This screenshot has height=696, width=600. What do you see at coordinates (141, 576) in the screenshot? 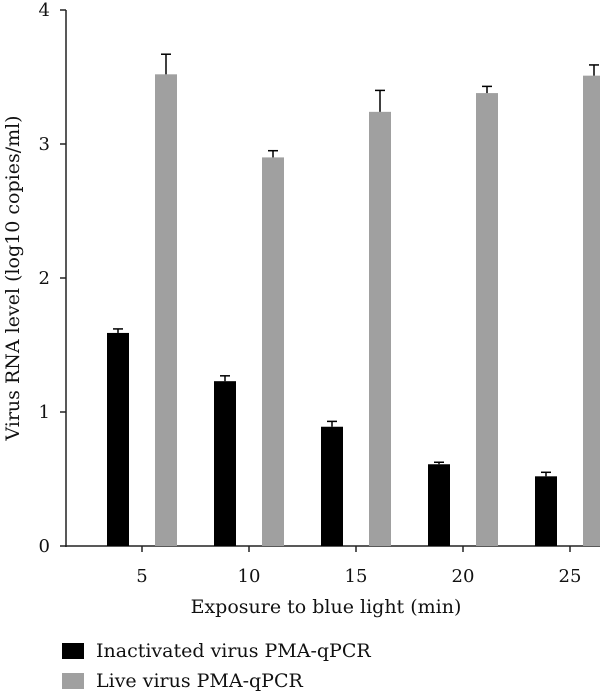
I see `x-tick-label: 5` at bounding box center [141, 576].